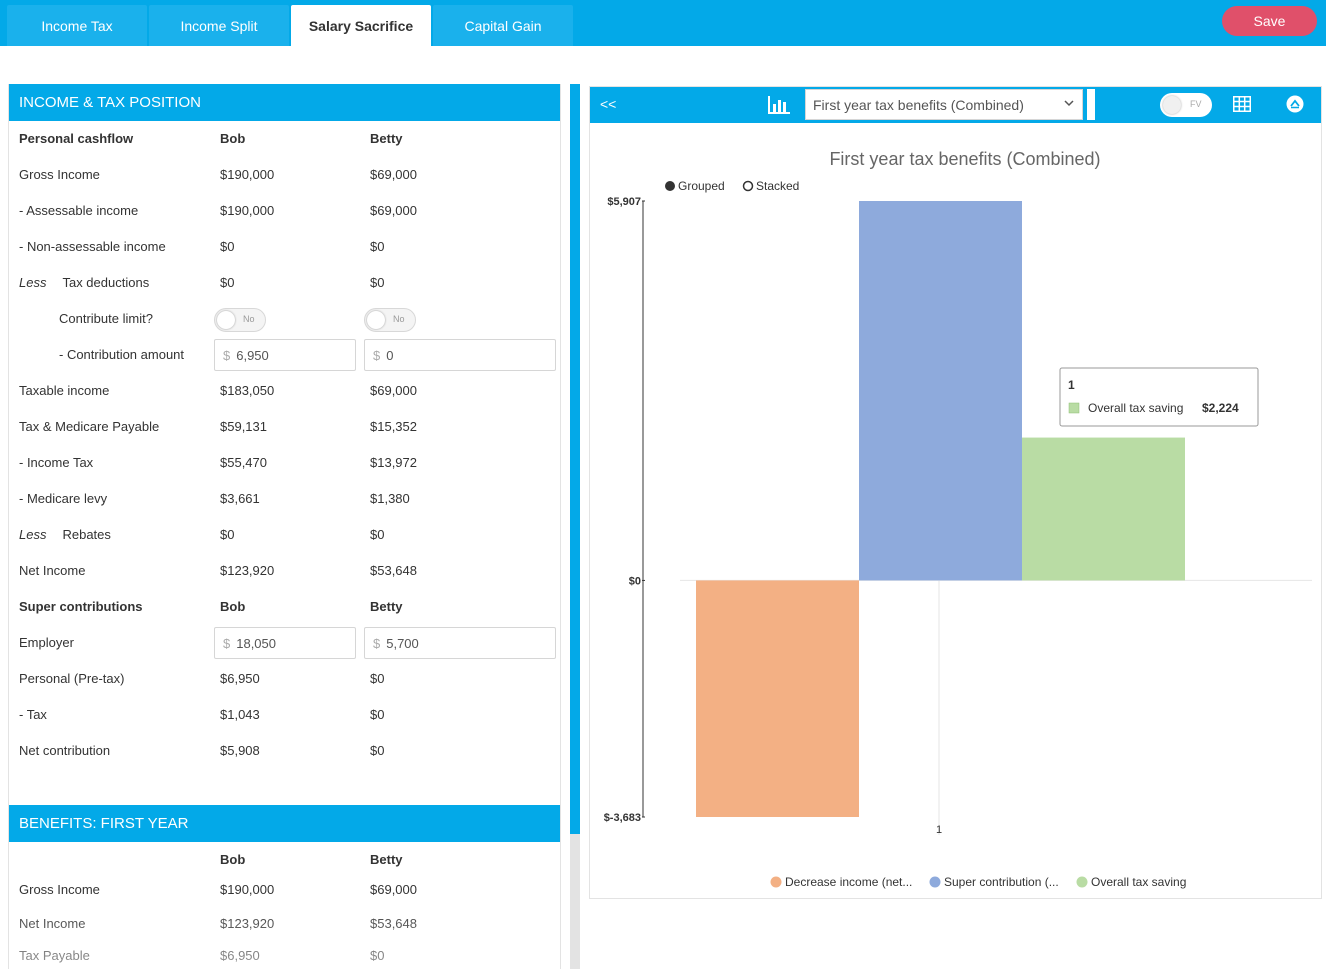 This screenshot has height=969, width=1326. What do you see at coordinates (77, 25) in the screenshot?
I see `tab-income-tax: Income Tax` at bounding box center [77, 25].